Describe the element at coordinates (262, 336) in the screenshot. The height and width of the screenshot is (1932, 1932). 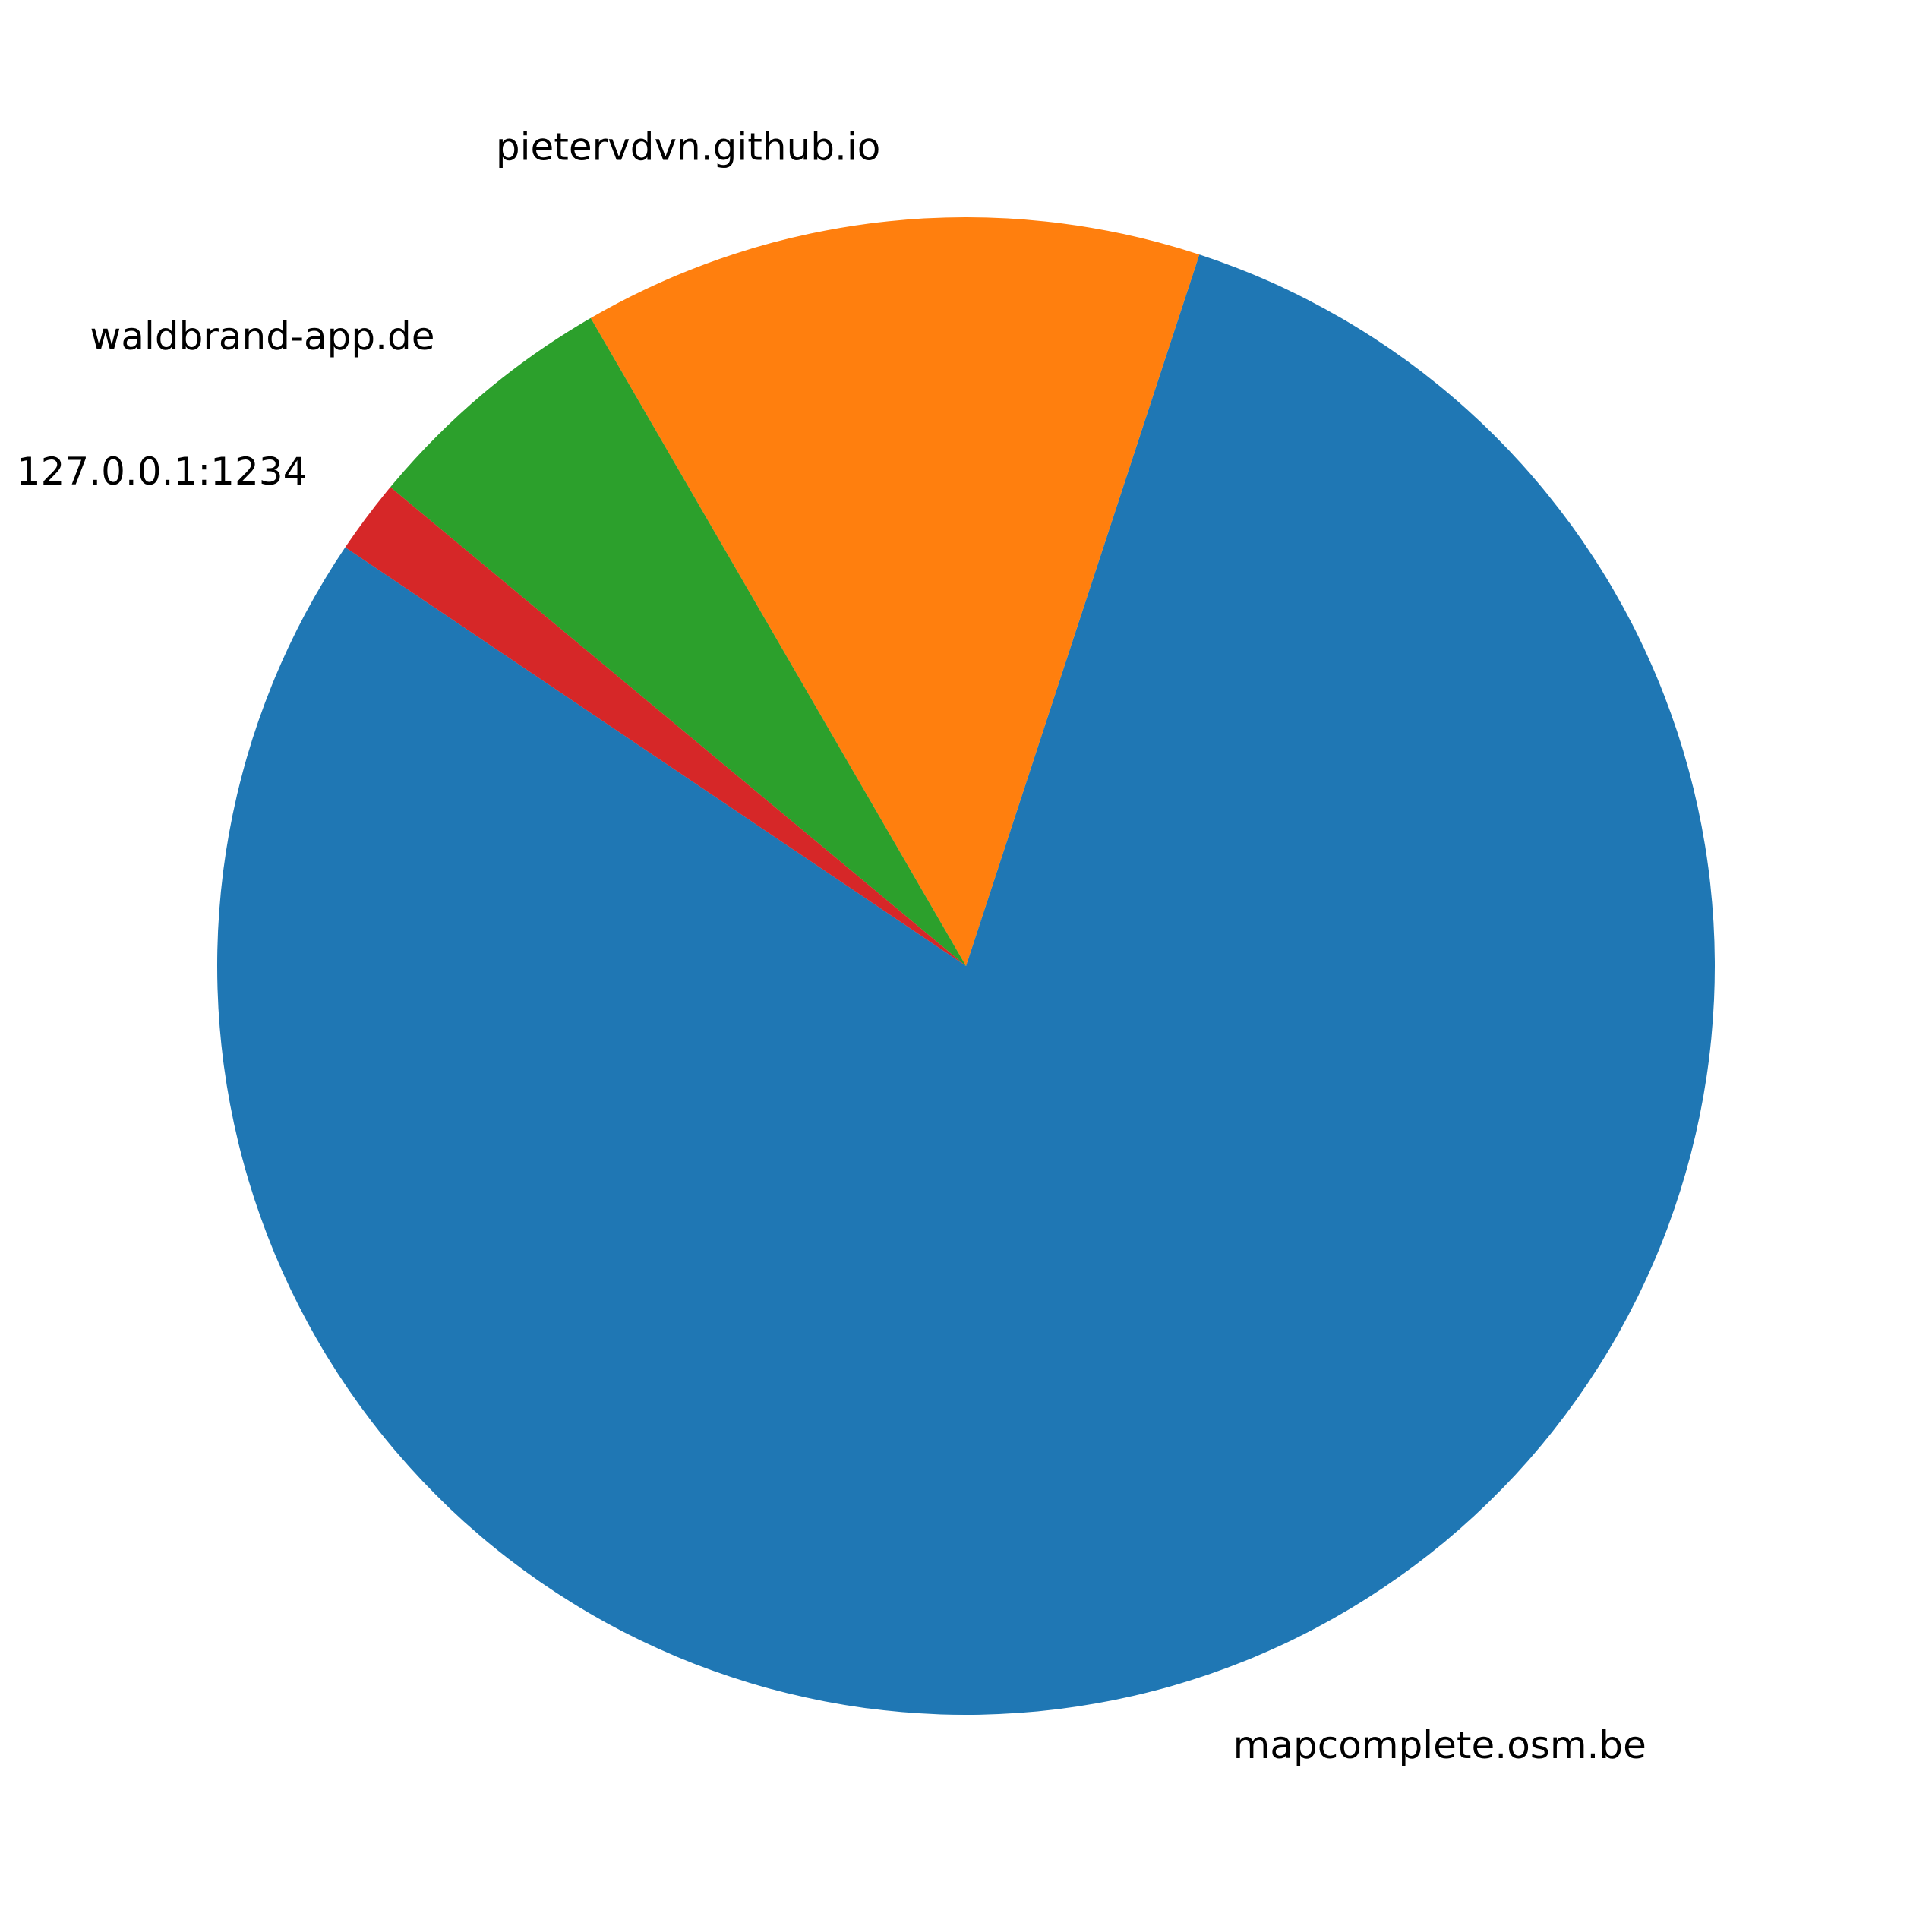
I see `pie-slice-label-2: waldbrand-app.de` at that location.